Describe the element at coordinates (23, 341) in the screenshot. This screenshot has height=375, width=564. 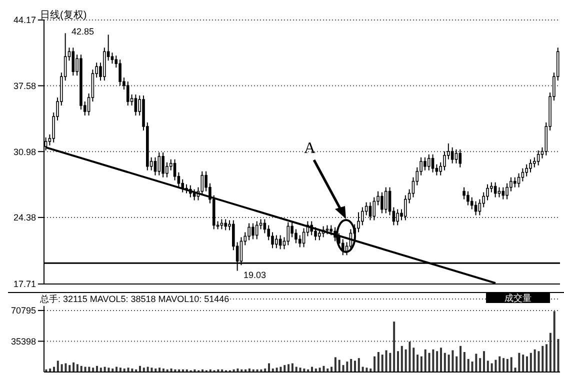
I see `y-tick-label: 35398` at that location.